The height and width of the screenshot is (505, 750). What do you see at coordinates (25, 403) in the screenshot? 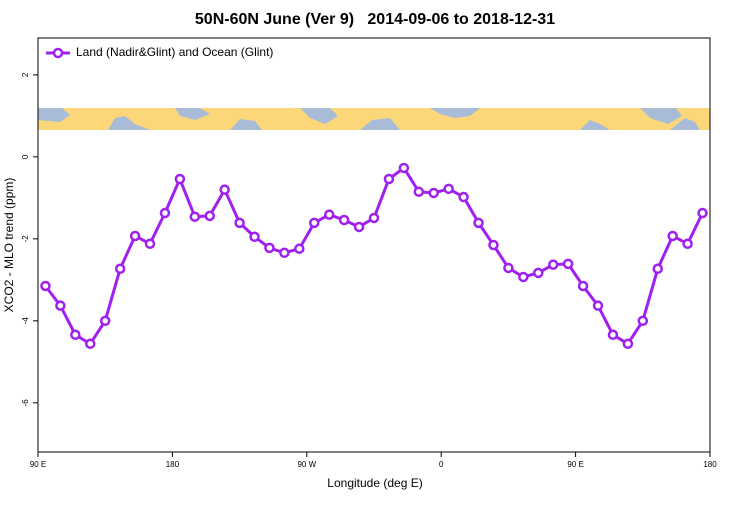
I see `y-tick-label: -6` at bounding box center [25, 403].